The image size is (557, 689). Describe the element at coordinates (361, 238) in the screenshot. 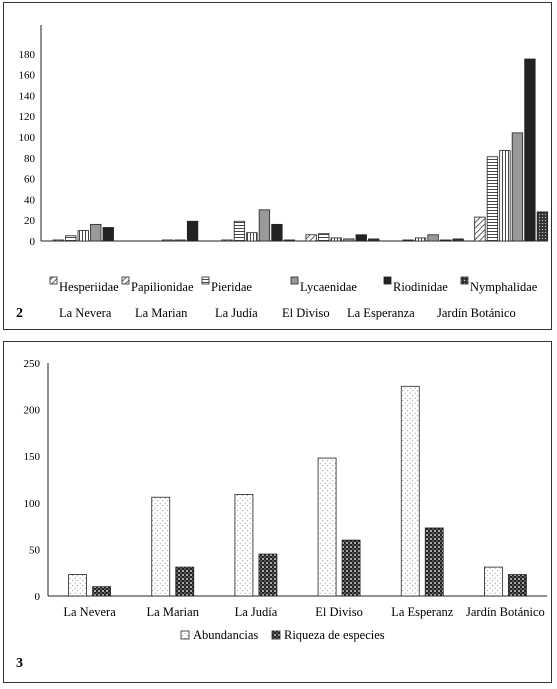

I see `bar-riodinidae-el-diviso` at that location.